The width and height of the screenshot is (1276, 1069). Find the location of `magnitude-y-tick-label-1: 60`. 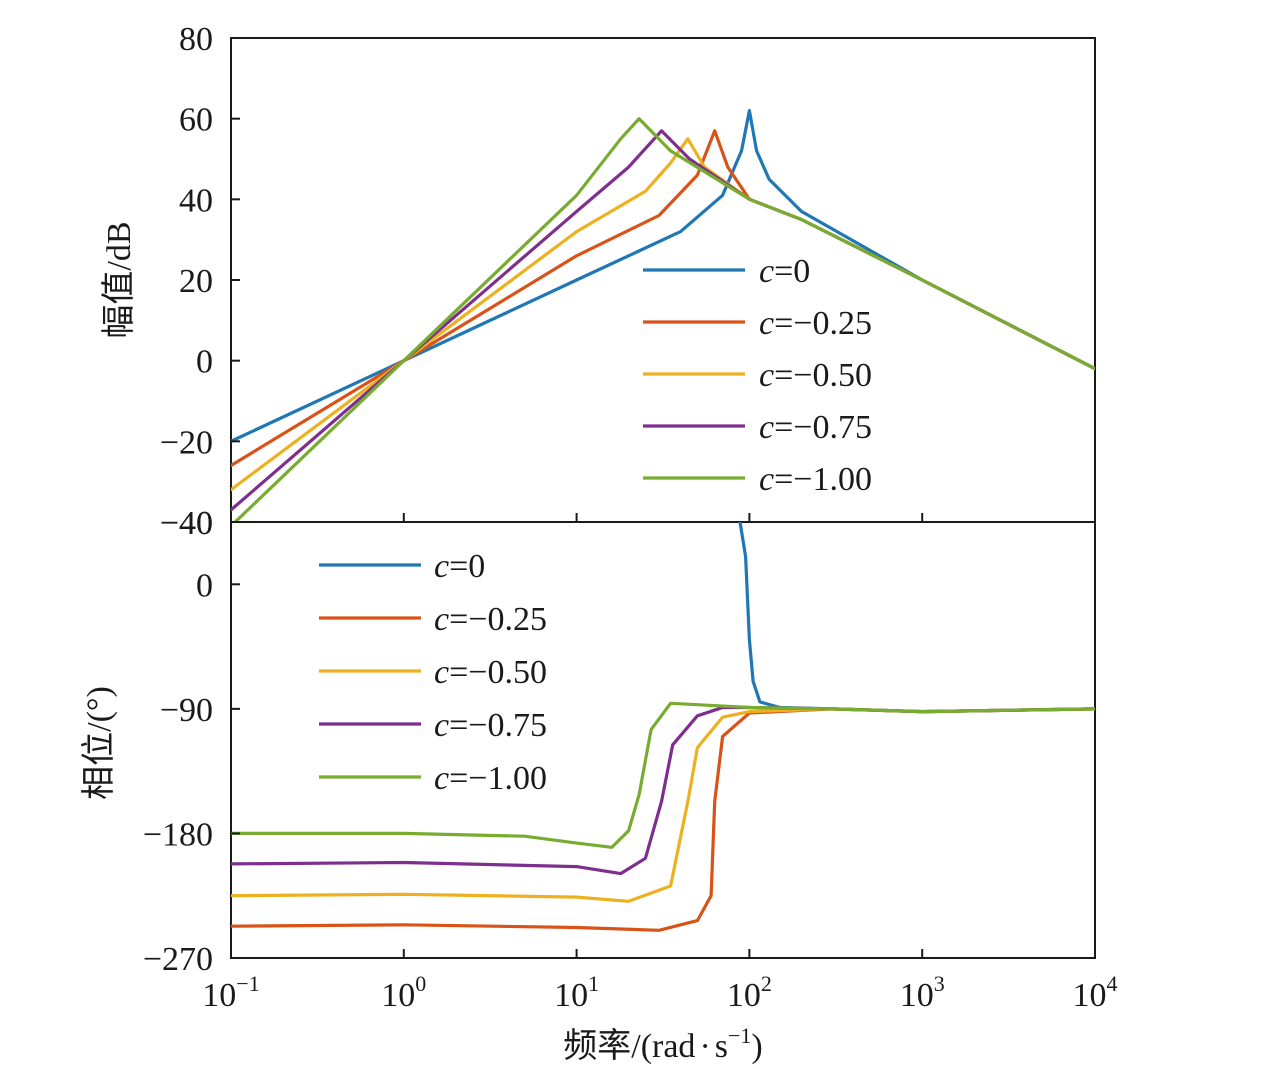

magnitude-y-tick-label-1: 60 is located at coordinates (196, 120).